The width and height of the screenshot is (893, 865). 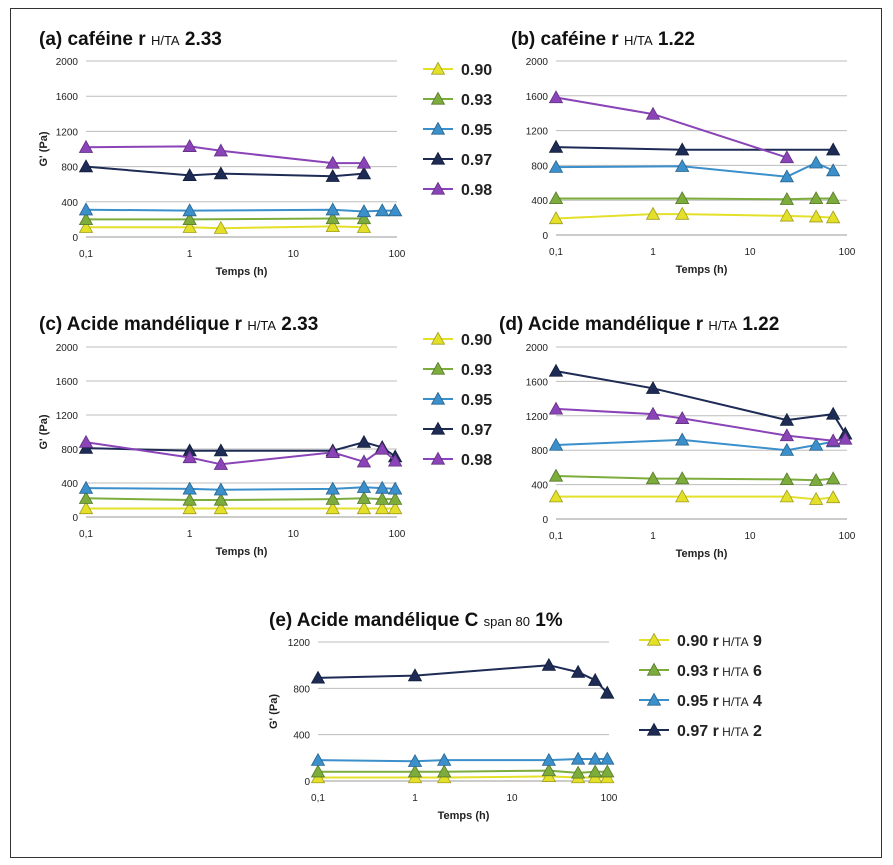 I want to click on x-tick-label: 10, so click(x=512, y=798).